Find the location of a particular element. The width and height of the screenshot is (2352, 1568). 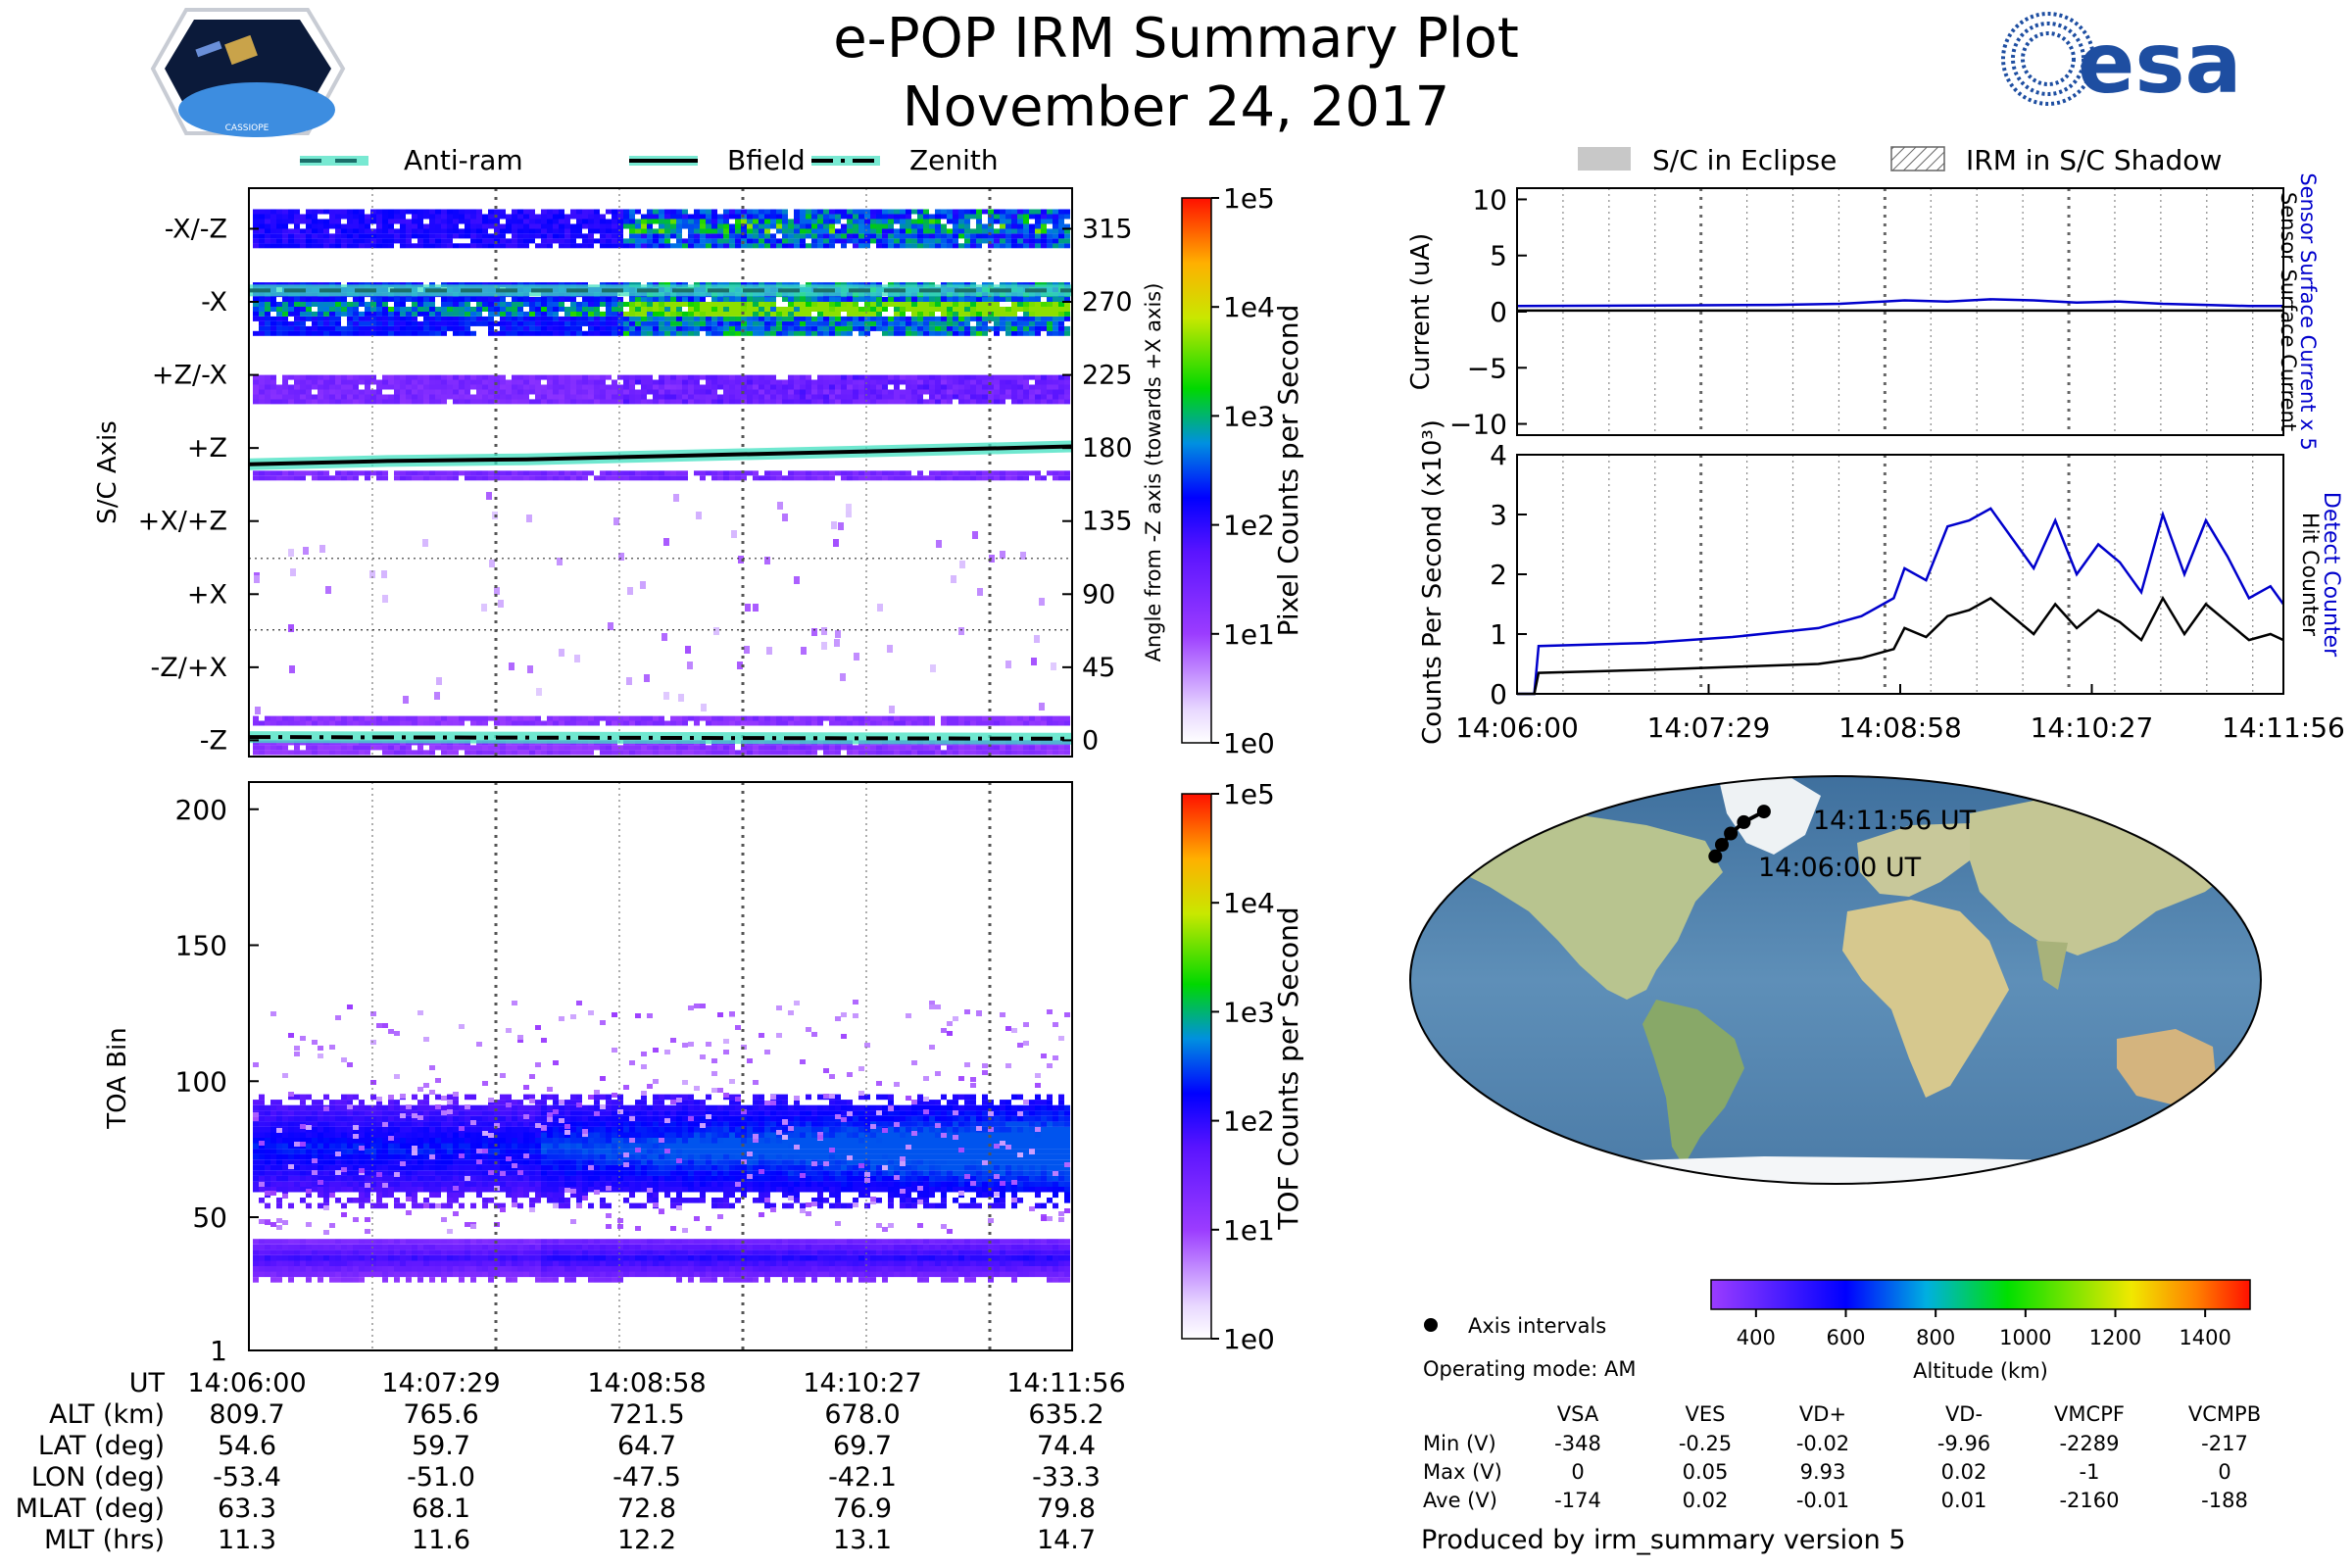

toa-speckle is located at coordinates (262, 1143).